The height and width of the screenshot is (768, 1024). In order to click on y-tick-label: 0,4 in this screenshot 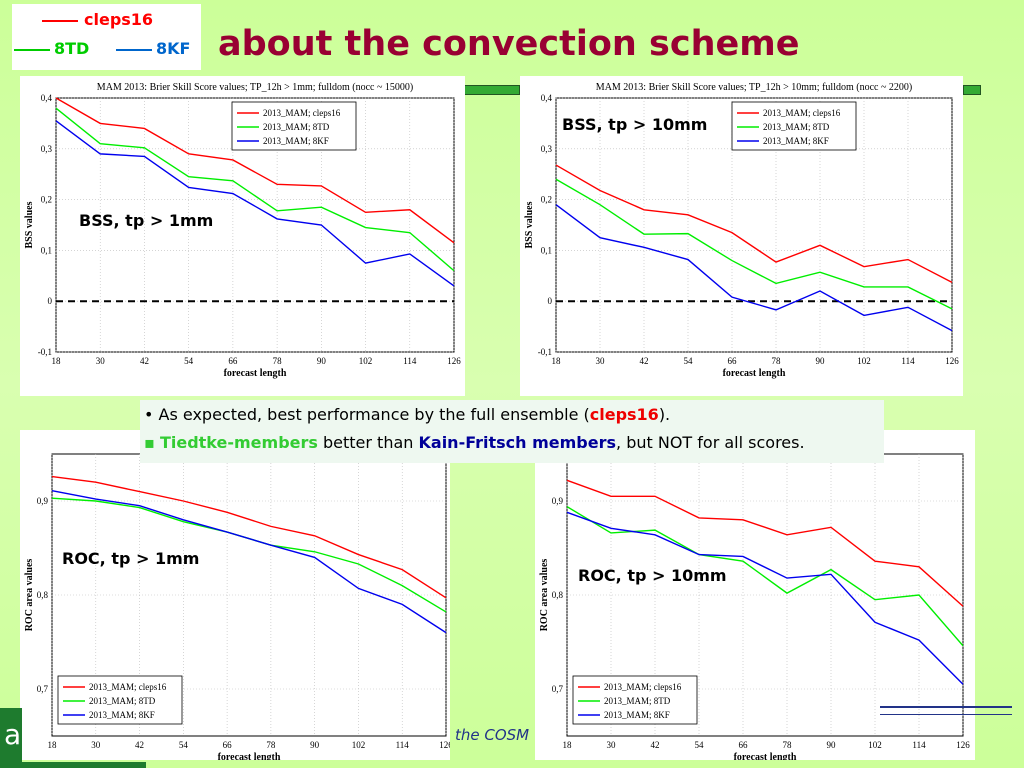, I will do `click(547, 98)`.